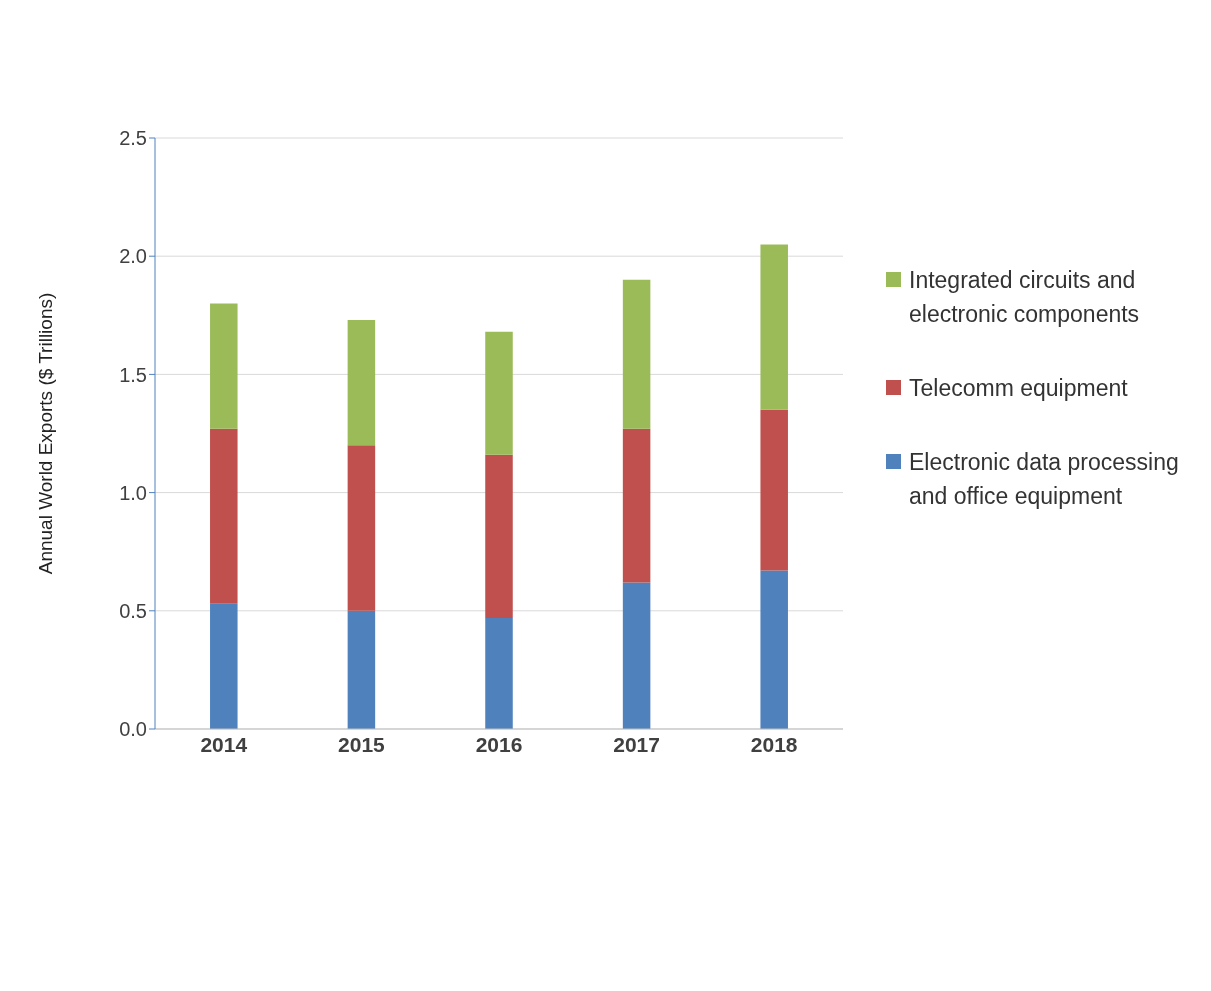 The width and height of the screenshot is (1211, 991). I want to click on y-tick-label: 2.5, so click(133, 138).